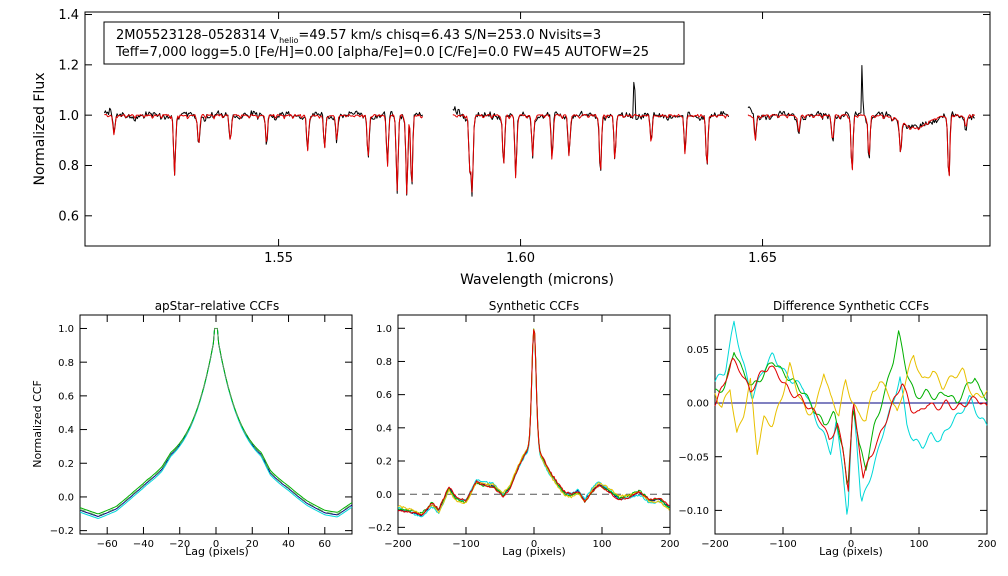 Image resolution: width=1008 pixels, height=576 pixels. What do you see at coordinates (66, 498) in the screenshot?
I see `apstar-ccf-y-tick-label: 0.0` at bounding box center [66, 498].